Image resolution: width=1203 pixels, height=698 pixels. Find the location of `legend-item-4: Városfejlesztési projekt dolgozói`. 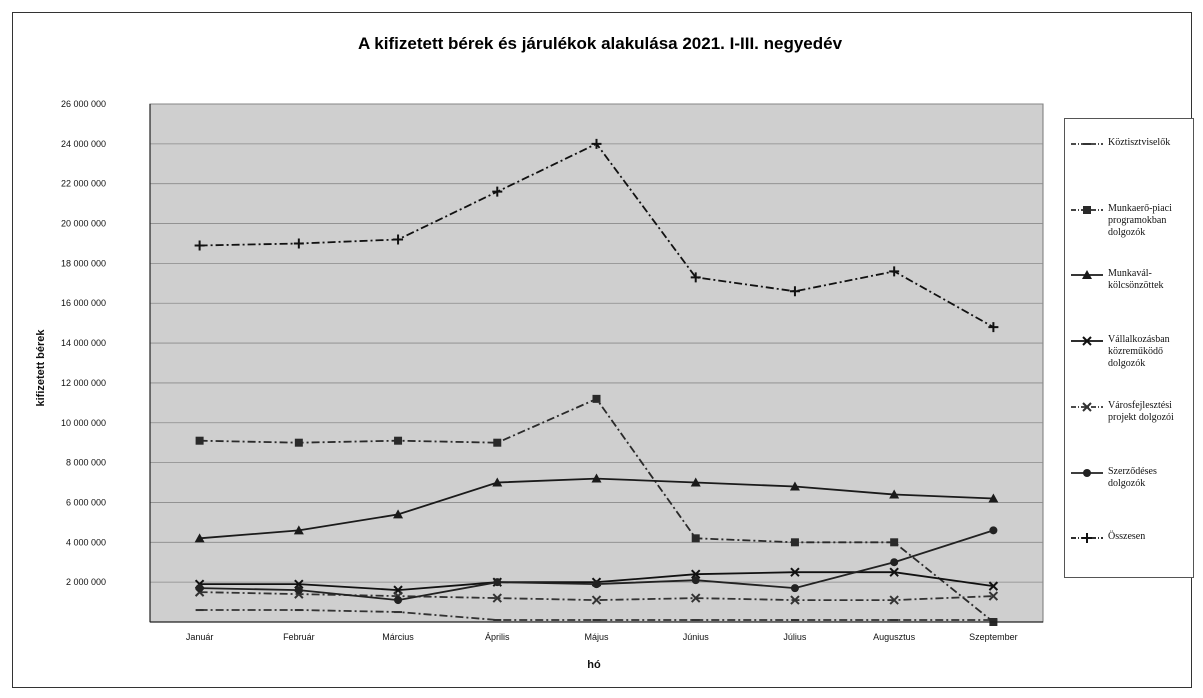

legend-item-4: Városfejlesztési projekt dolgozói is located at coordinates (1131, 412).